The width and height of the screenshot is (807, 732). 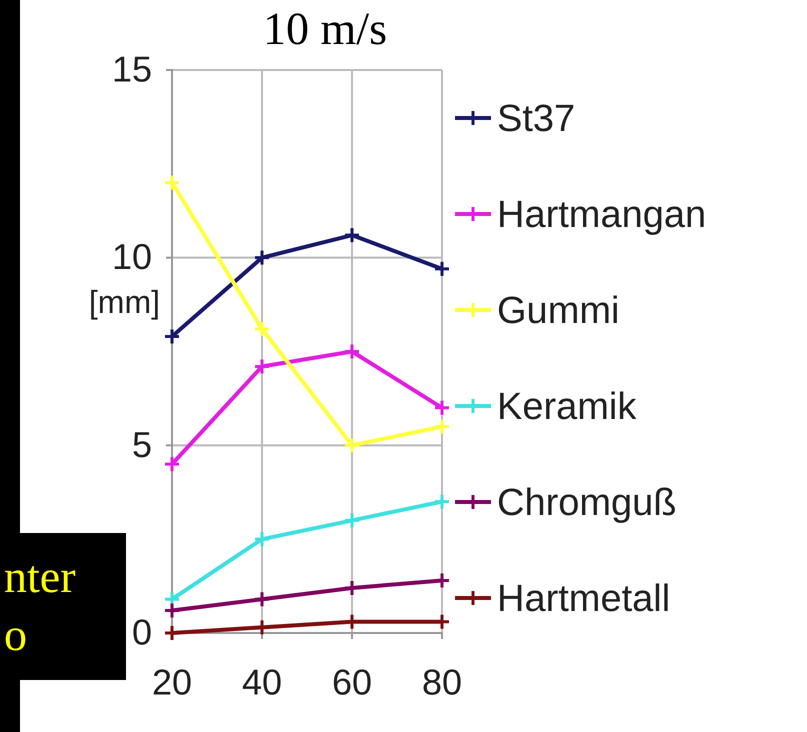 I want to click on y-tick-label: 15, so click(x=132, y=69).